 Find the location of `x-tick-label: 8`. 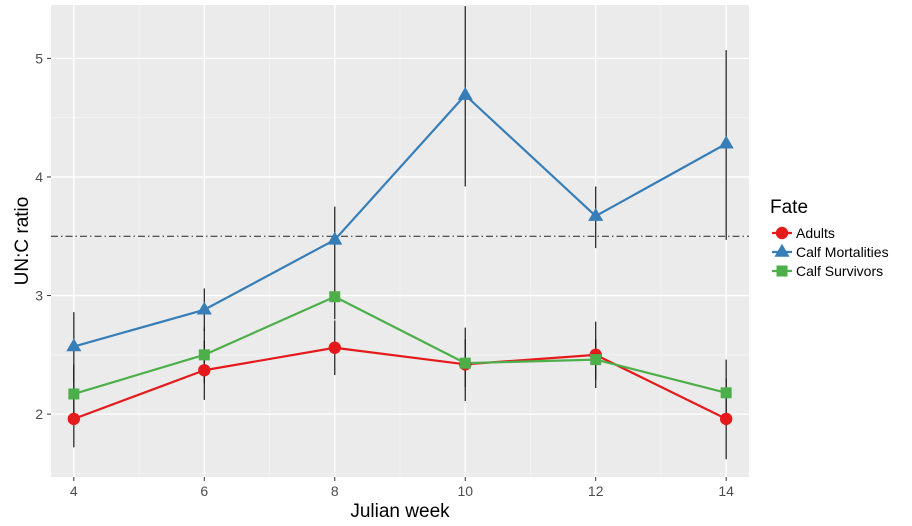

x-tick-label: 8 is located at coordinates (335, 491).